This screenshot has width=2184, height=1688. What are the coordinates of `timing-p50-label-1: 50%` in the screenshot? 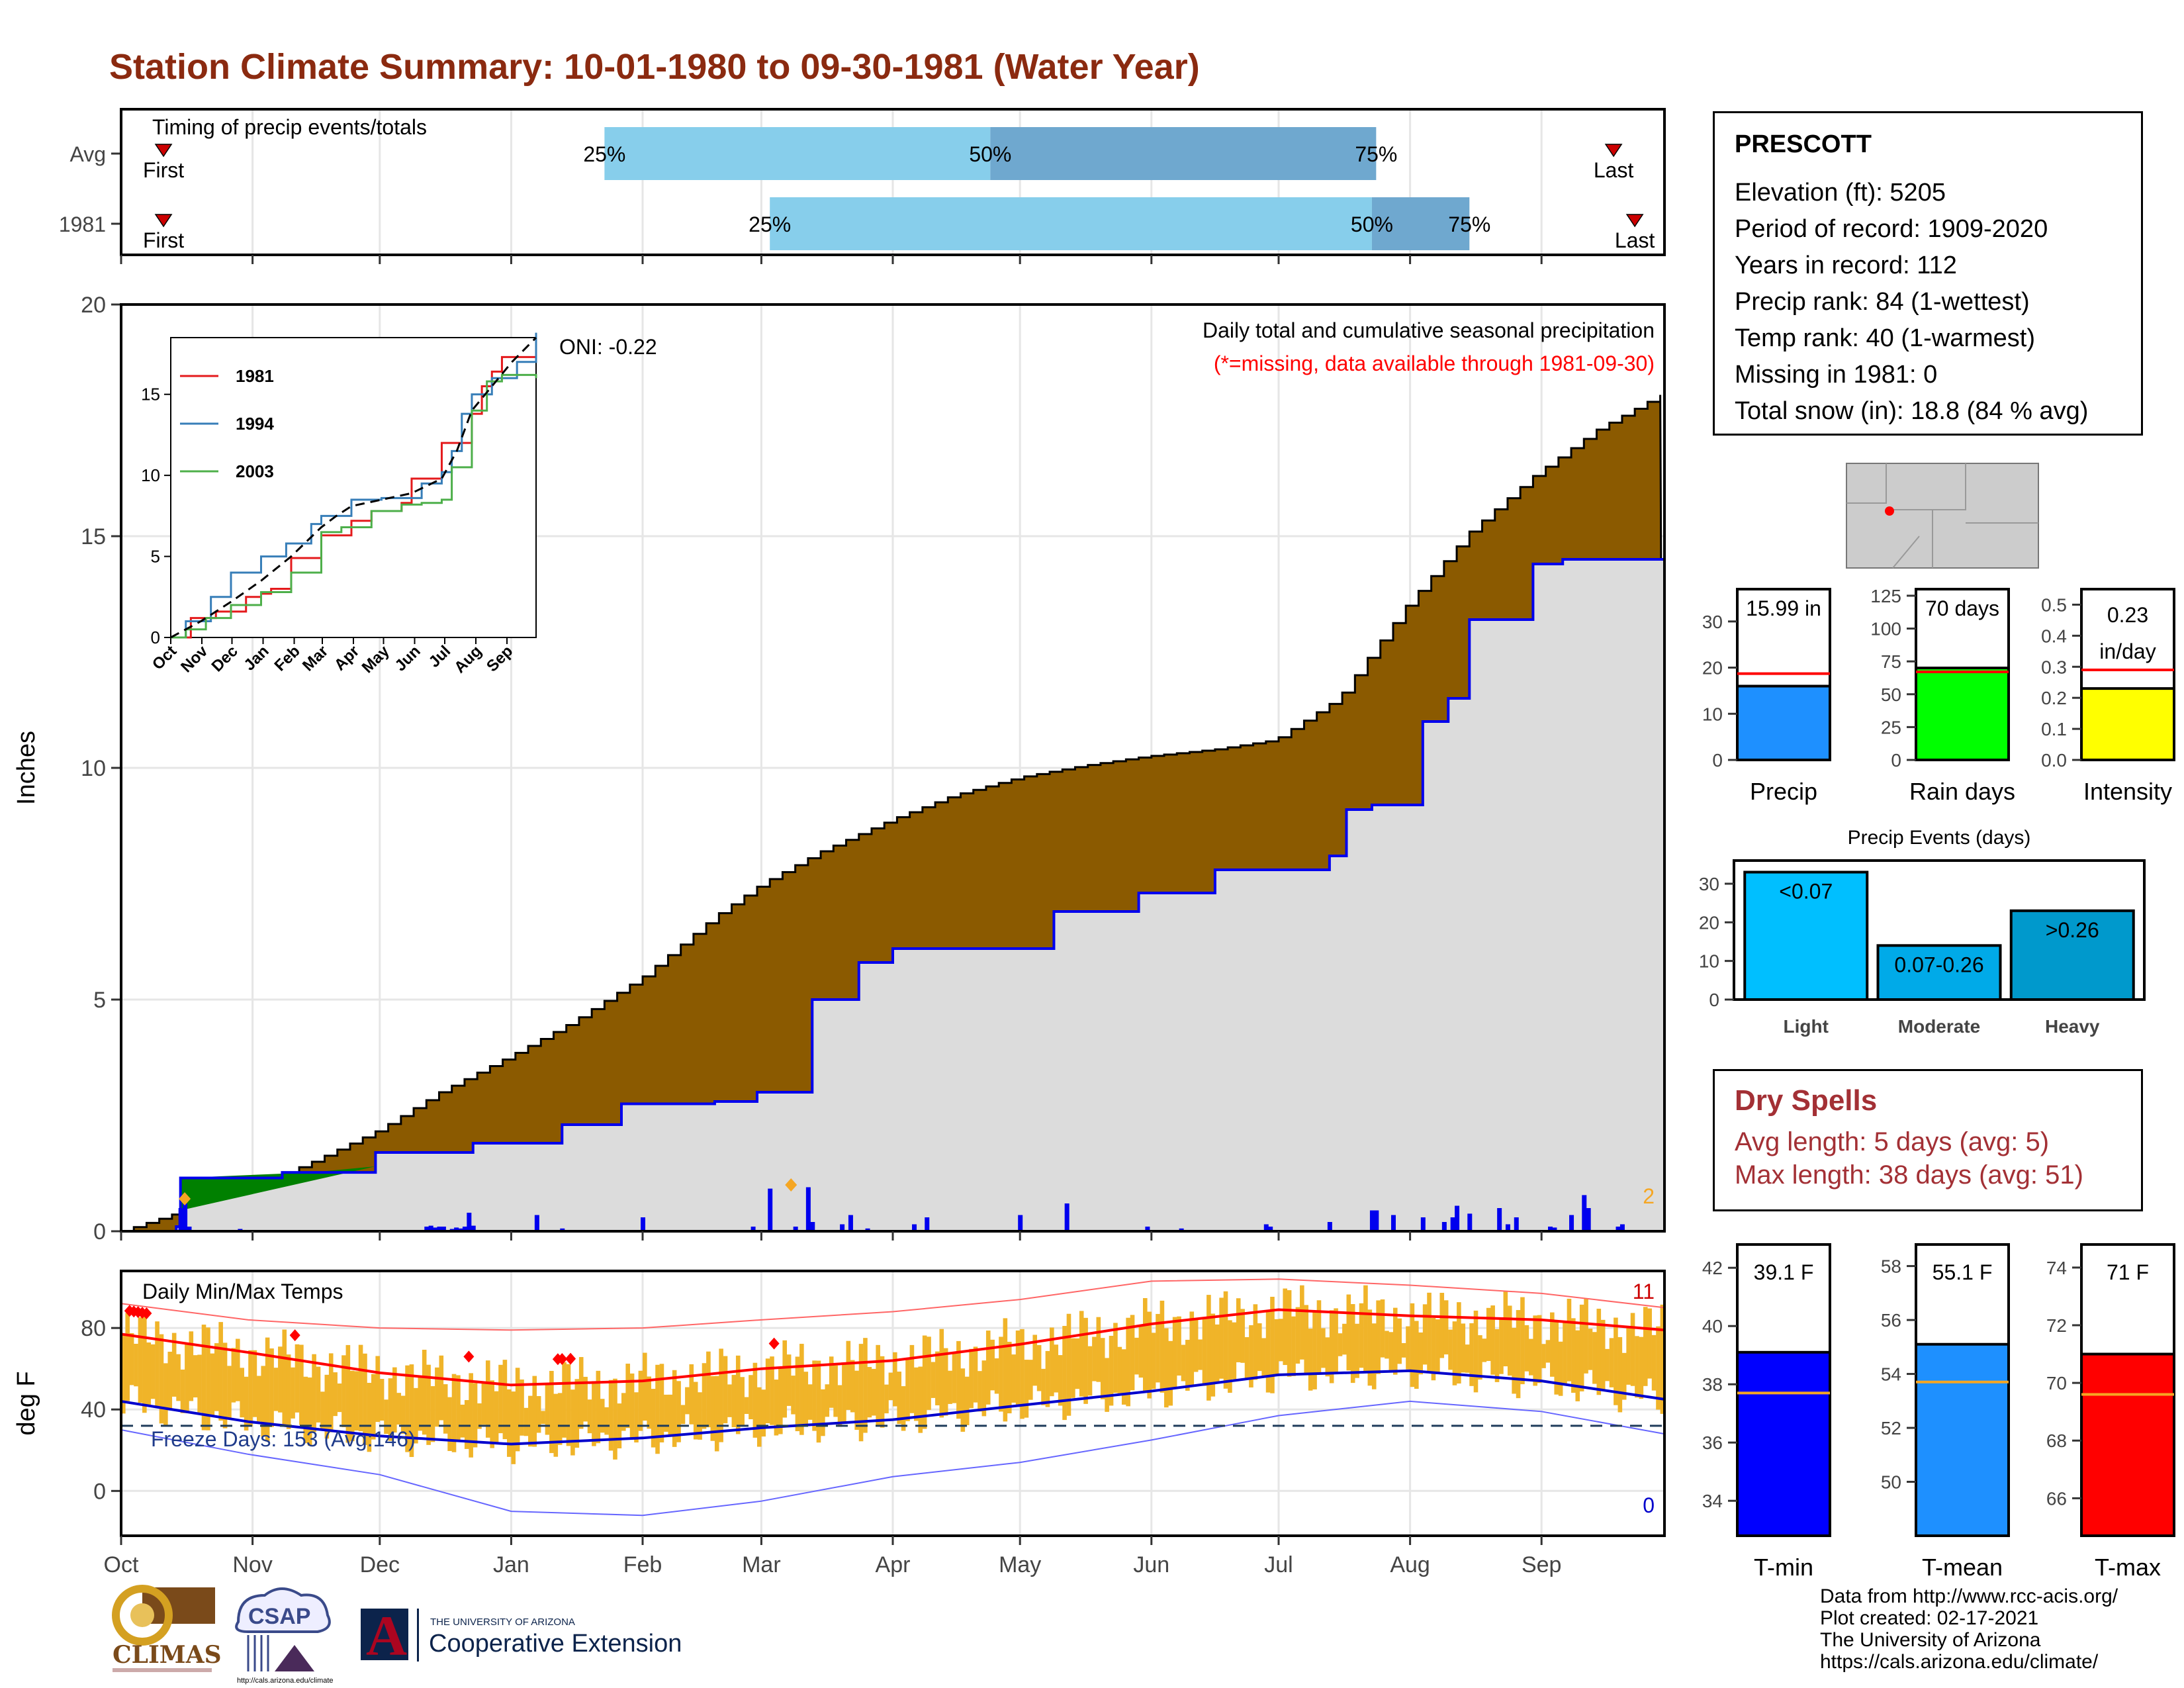 It's located at (1372, 224).